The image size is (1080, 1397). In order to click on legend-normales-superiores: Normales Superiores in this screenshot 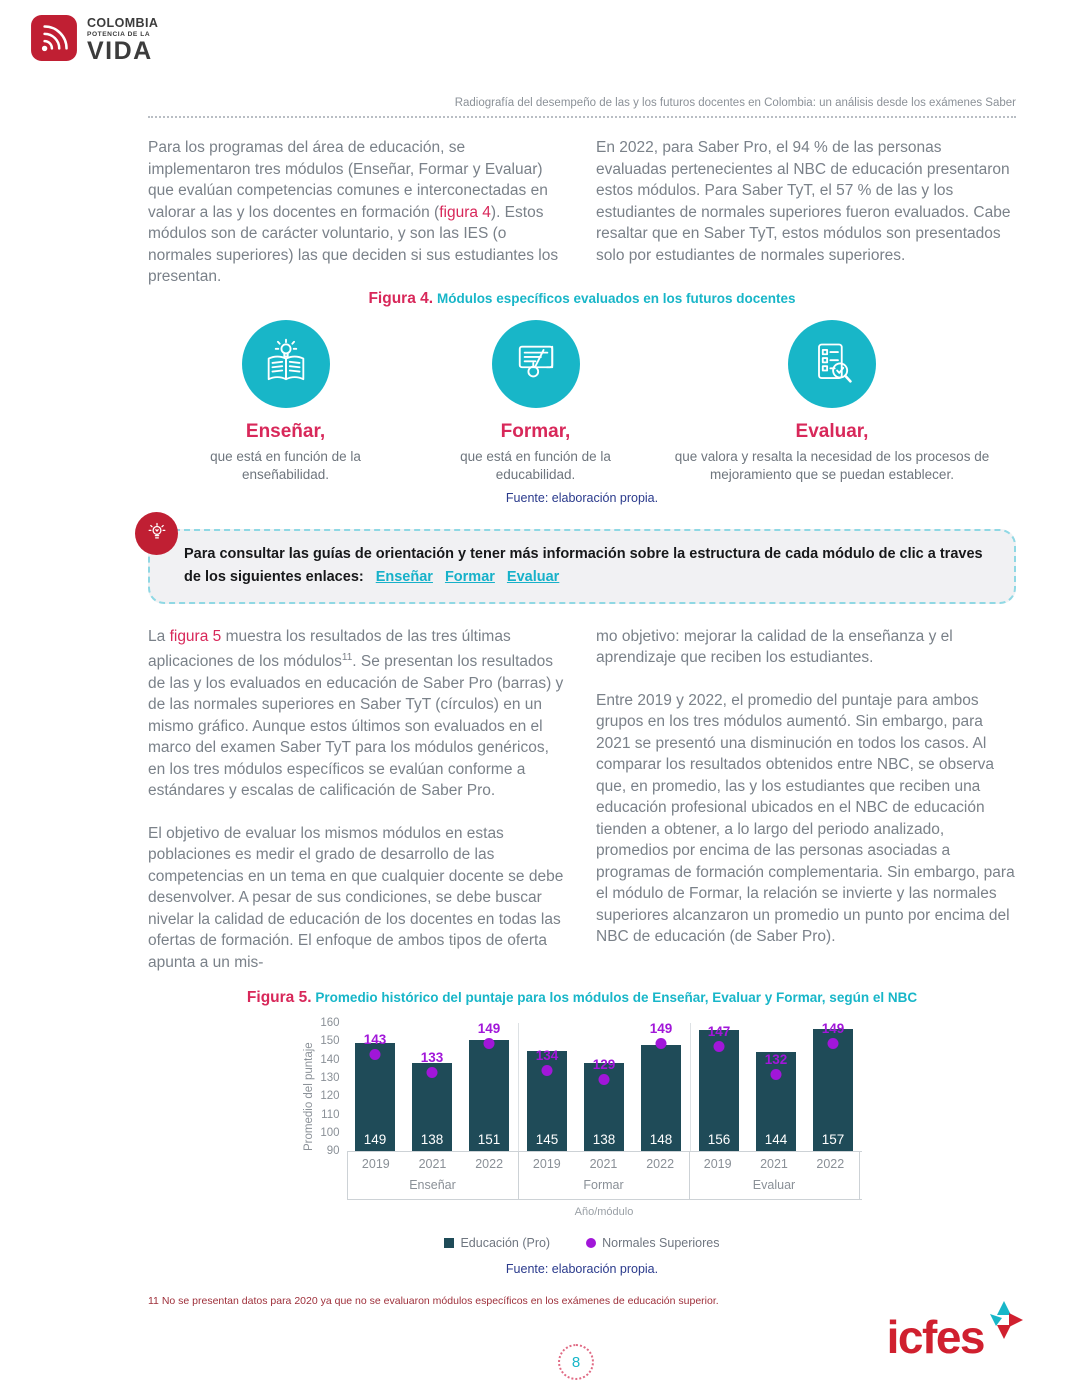, I will do `click(653, 1243)`.